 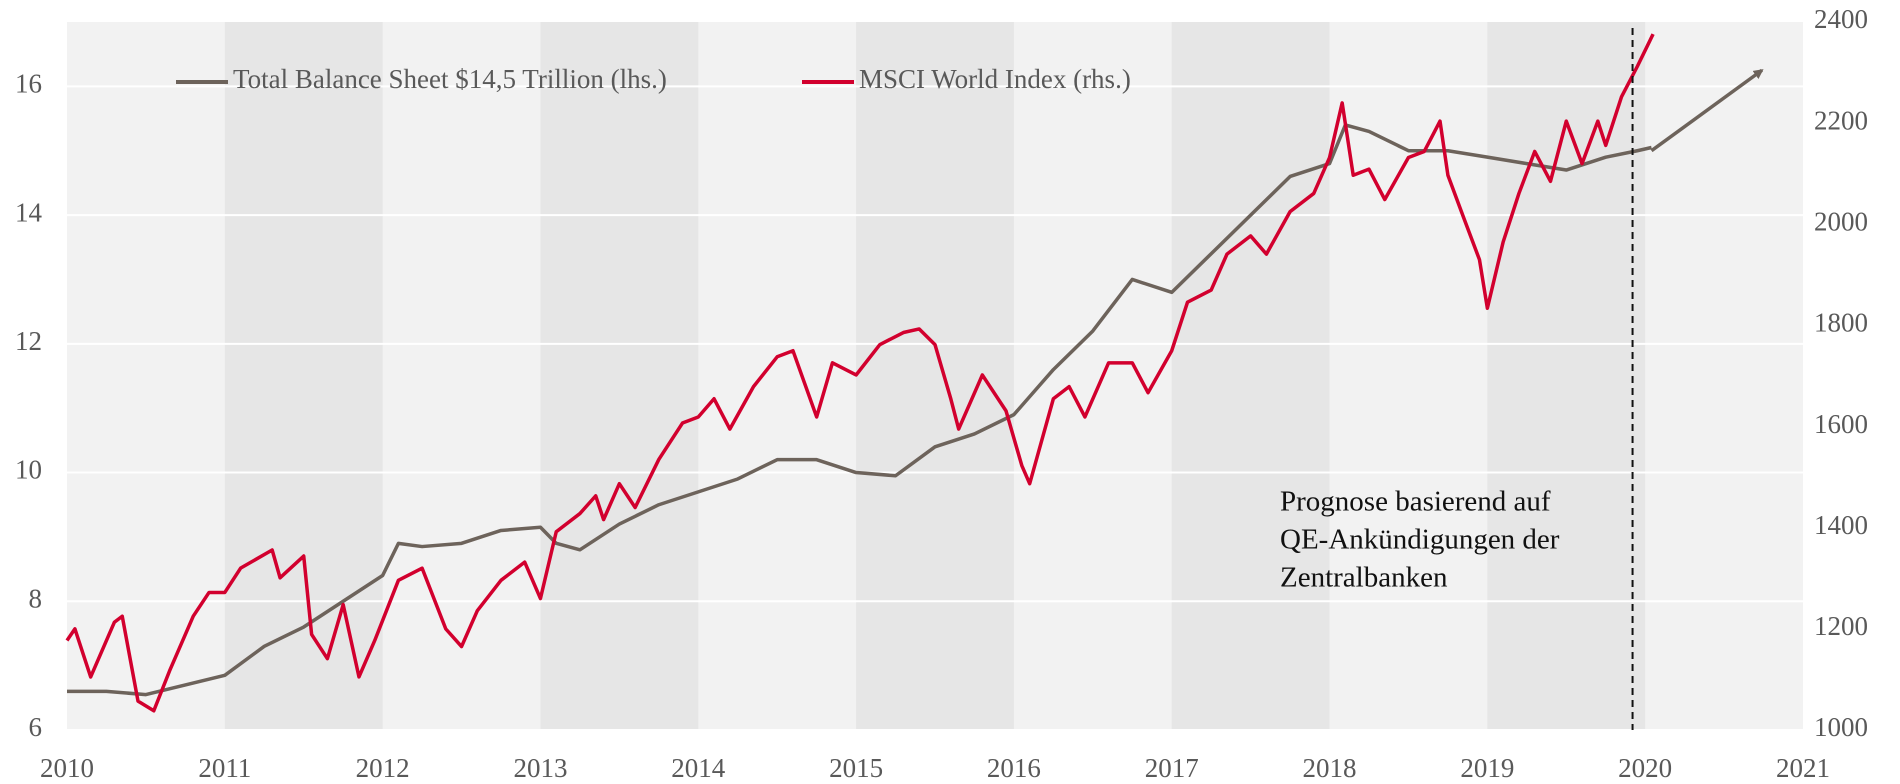 I want to click on legend-label: MSCI World Index (rhs.), so click(x=995, y=79).